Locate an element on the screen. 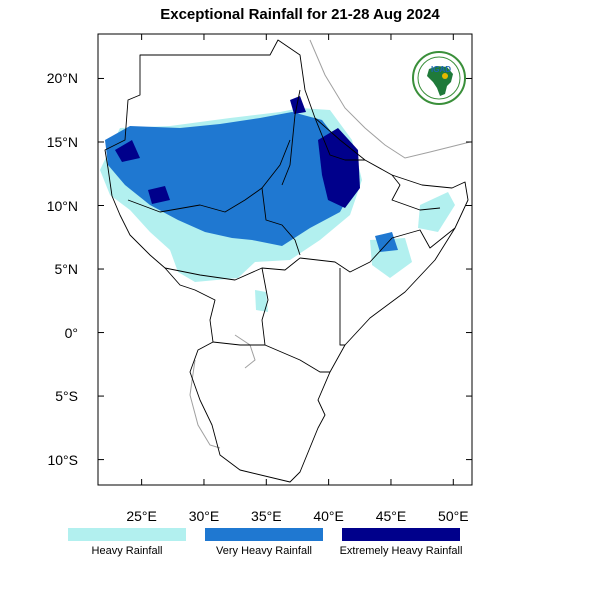 The height and width of the screenshot is (600, 600). lake-coast-east is located at coordinates (245, 351).